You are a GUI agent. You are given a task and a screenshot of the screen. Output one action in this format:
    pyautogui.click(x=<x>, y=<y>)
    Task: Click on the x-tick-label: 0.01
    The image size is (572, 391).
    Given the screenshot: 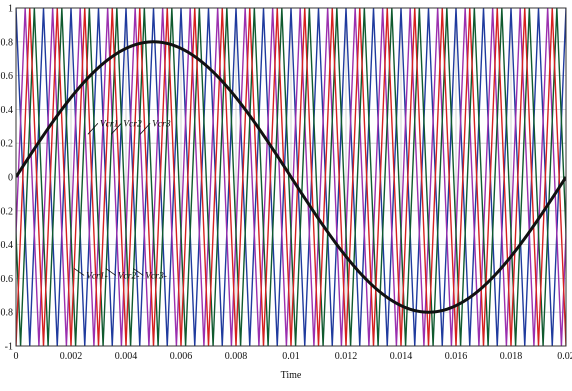 What is the action you would take?
    pyautogui.click(x=291, y=356)
    